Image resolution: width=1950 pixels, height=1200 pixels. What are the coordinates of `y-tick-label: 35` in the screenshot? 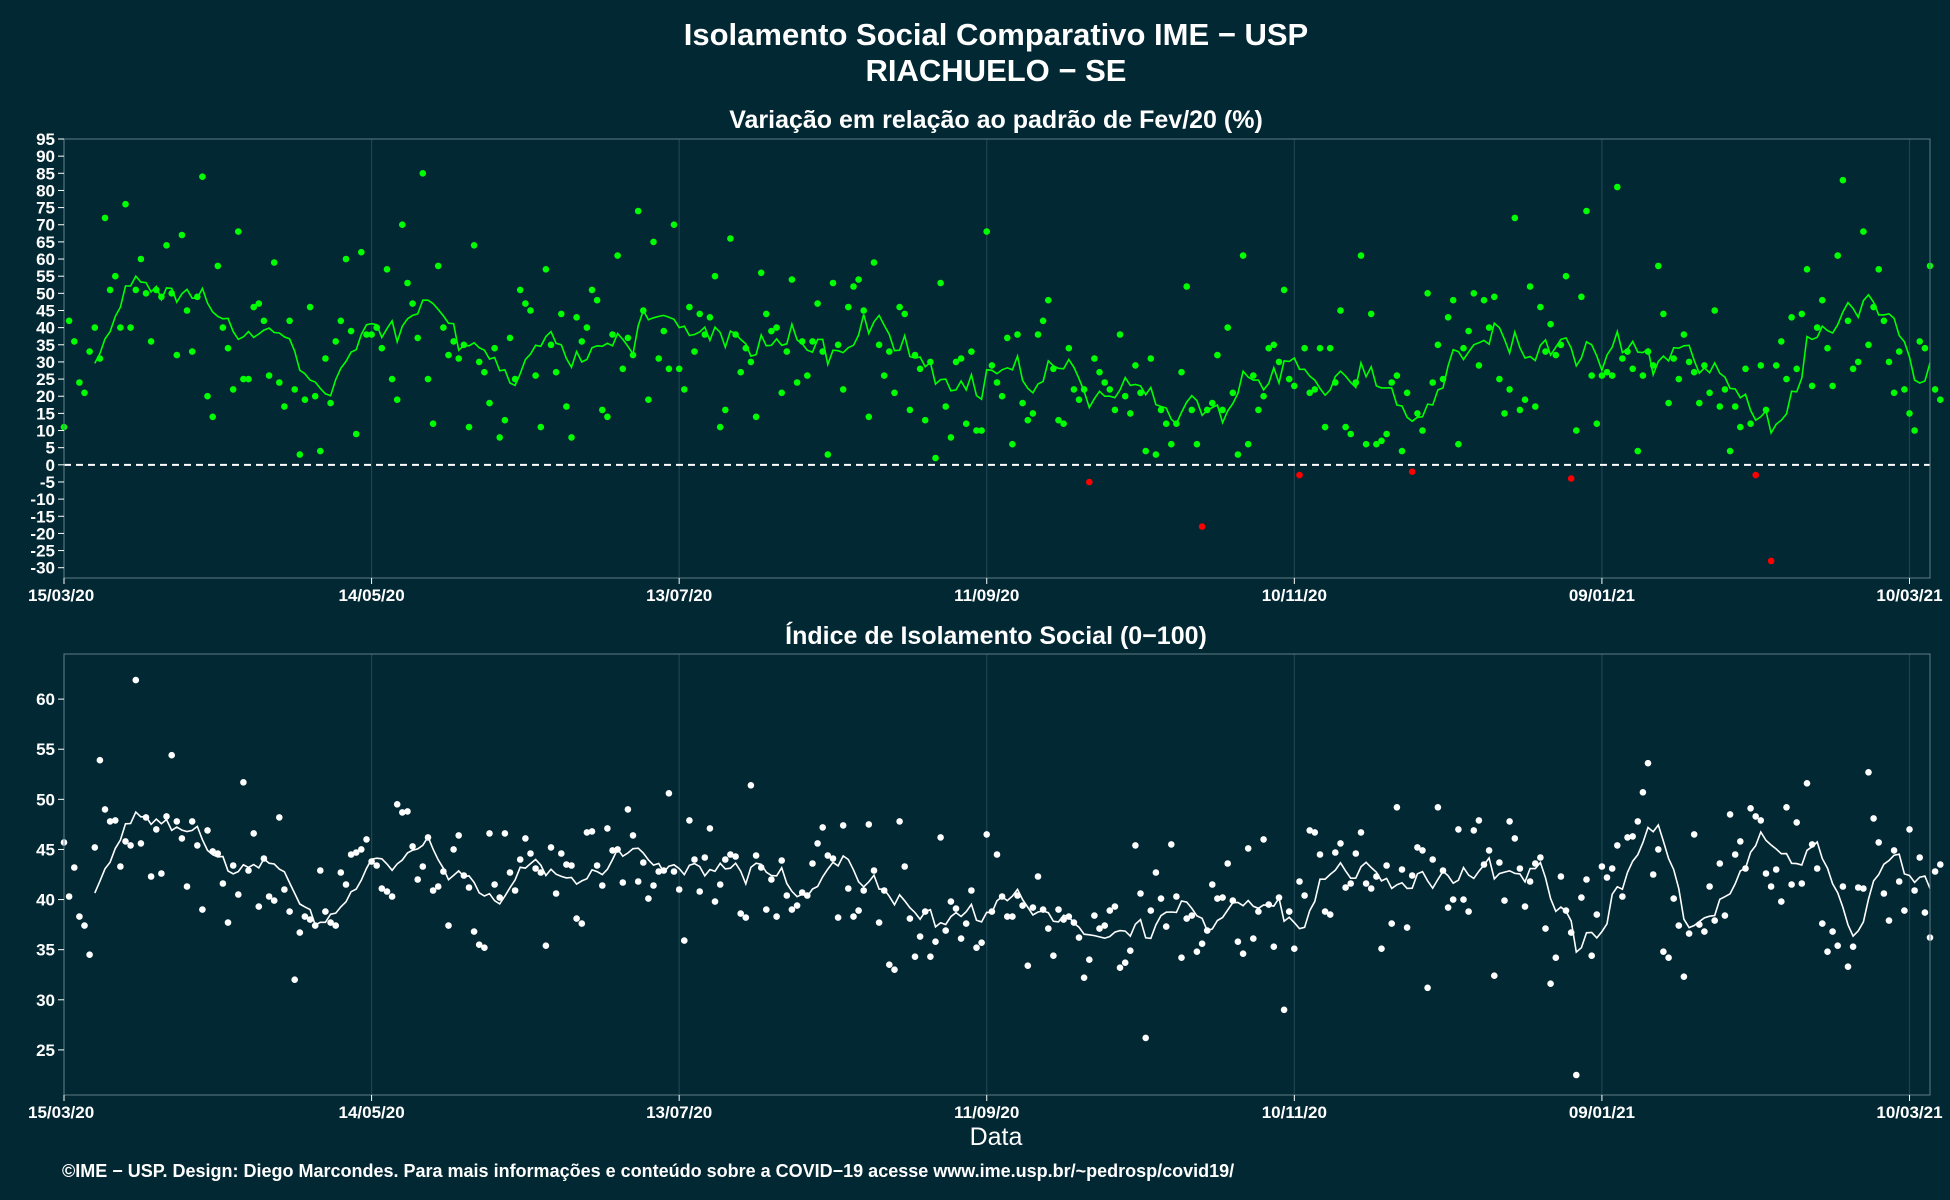 It's located at (45, 950).